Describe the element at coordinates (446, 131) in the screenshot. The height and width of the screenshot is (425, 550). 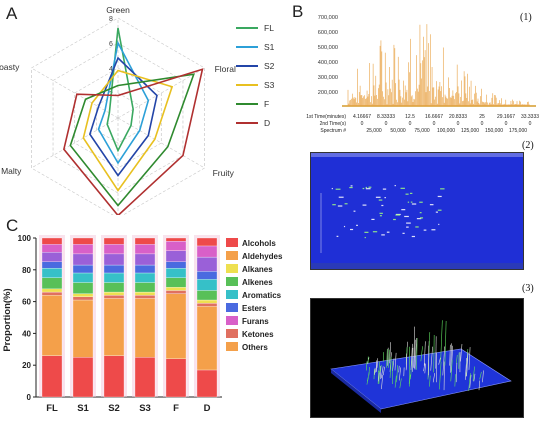
I see `ms-axis-tick-label: 100,000` at that location.